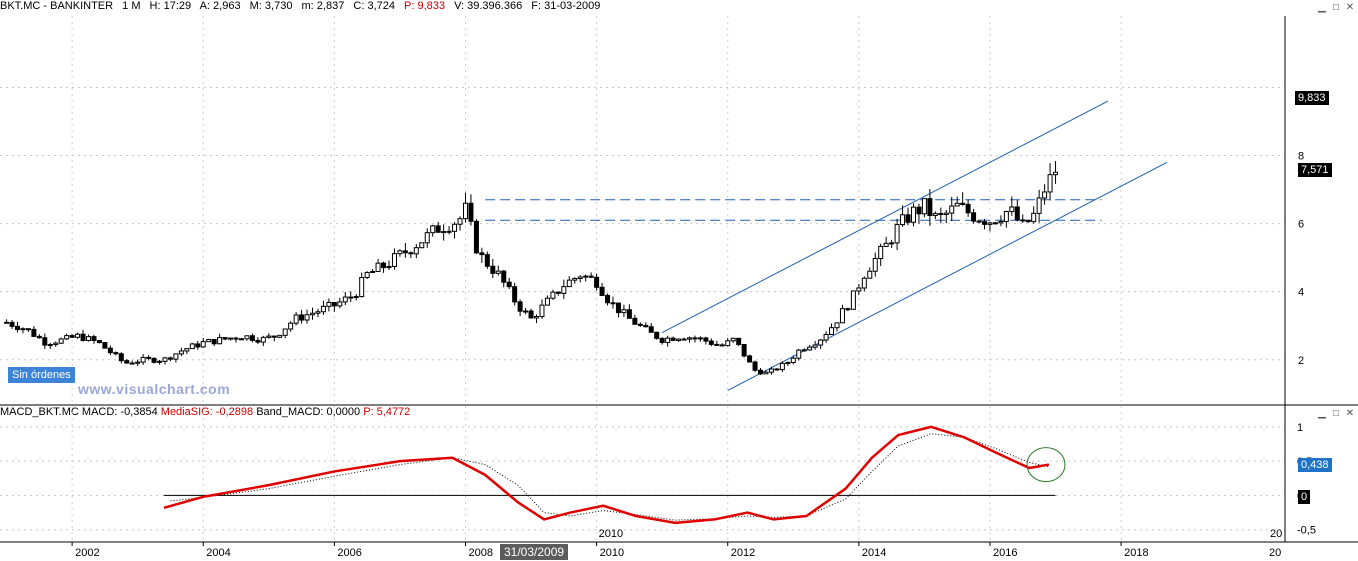  Describe the element at coordinates (1336, 7) in the screenshot. I see `maximize-icon: □` at that location.